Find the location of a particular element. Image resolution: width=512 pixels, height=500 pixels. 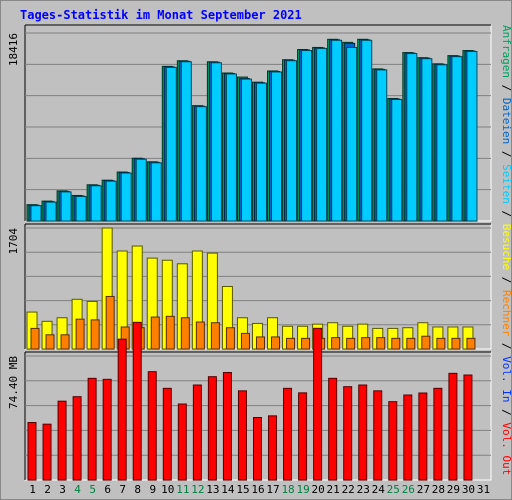

x-tick-label: 6 is located at coordinates (107, 489).